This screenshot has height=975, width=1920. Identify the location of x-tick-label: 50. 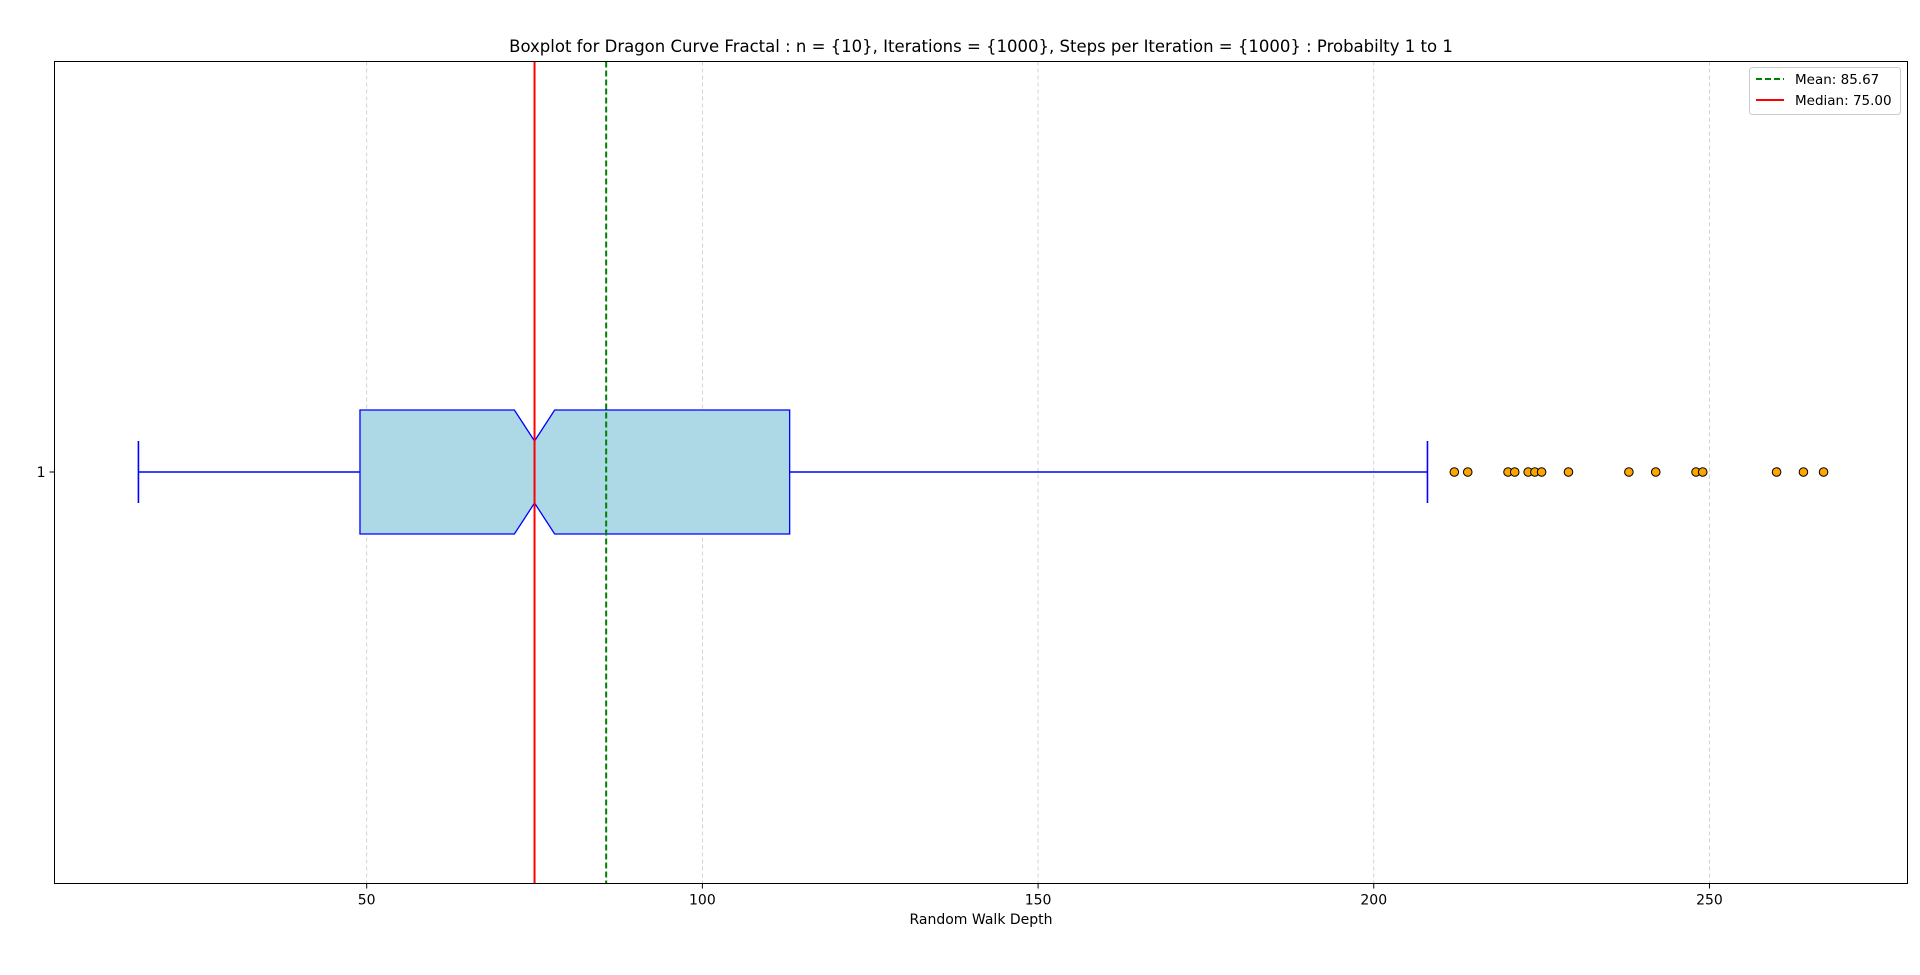
(367, 901).